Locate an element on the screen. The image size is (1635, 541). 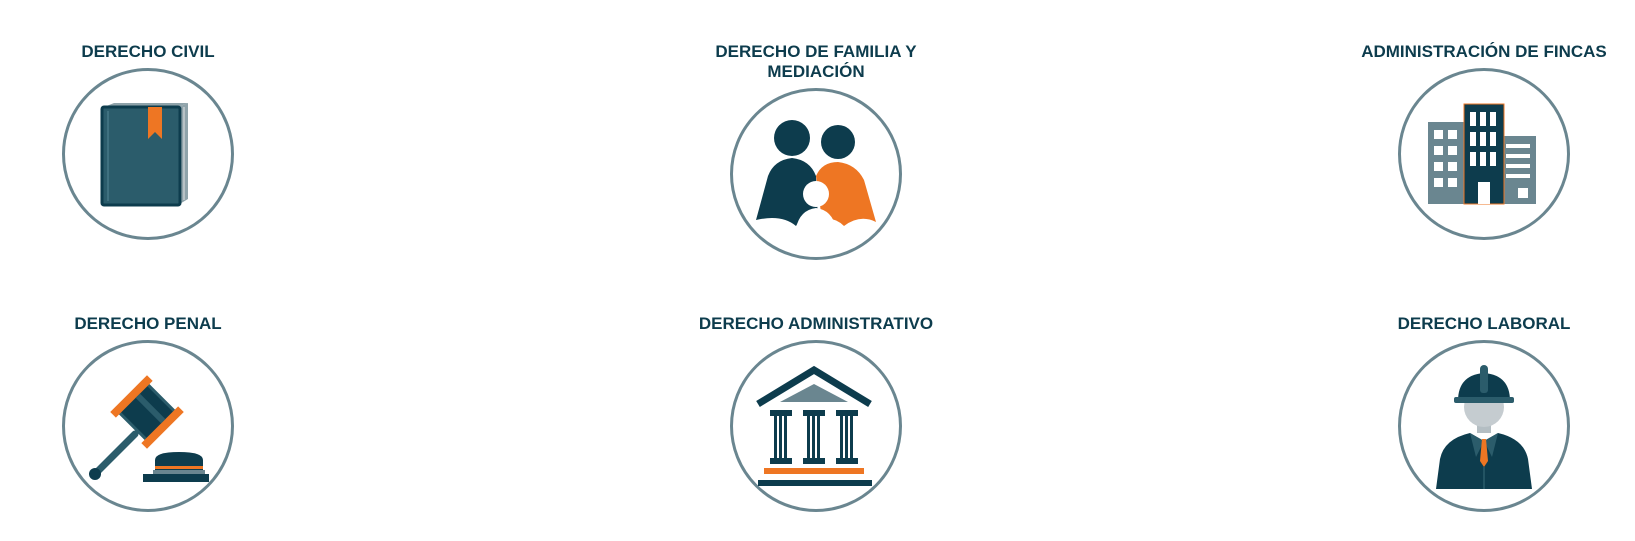
service-administracion-fincas: ADMINISTRACIÓN DE FINCAS is located at coordinates (1484, 141).